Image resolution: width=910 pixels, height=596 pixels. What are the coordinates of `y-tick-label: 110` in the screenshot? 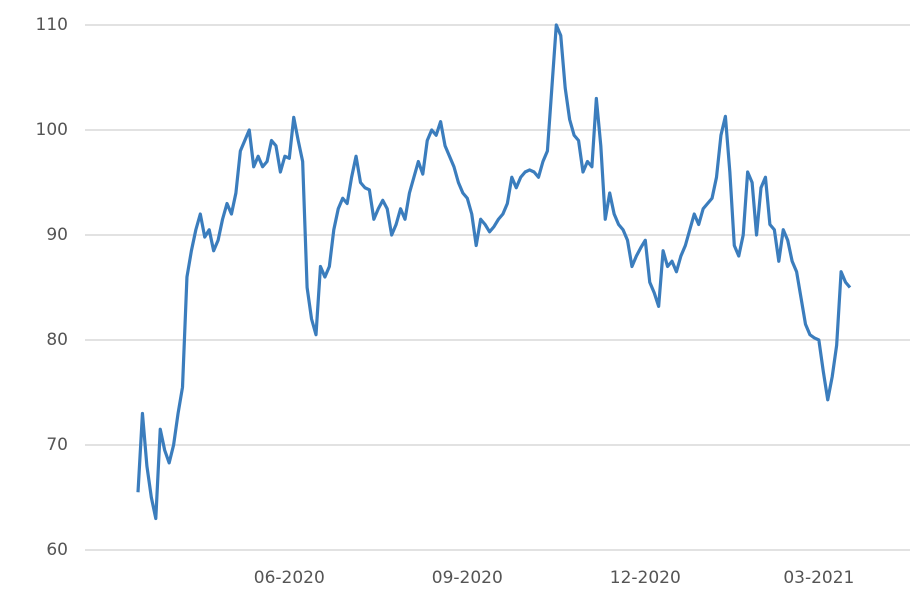 It's located at (52, 25).